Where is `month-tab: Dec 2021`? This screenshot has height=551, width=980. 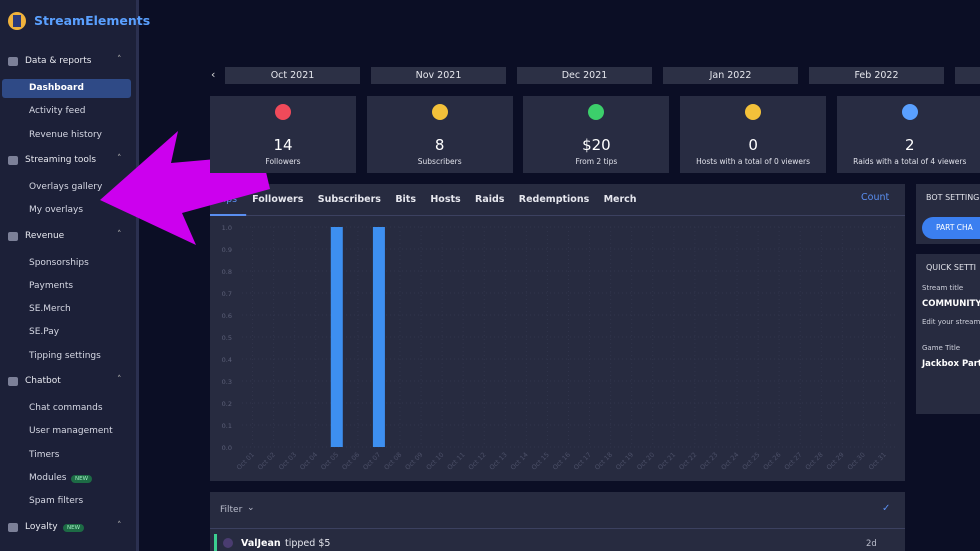 month-tab: Dec 2021 is located at coordinates (584, 75).